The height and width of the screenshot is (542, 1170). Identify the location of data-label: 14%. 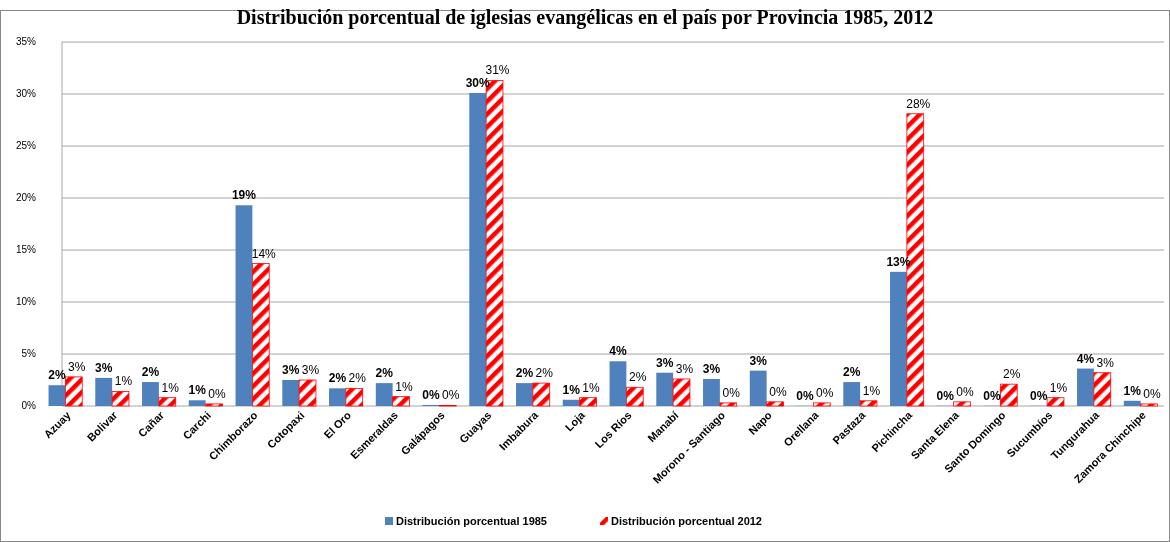
(264, 253).